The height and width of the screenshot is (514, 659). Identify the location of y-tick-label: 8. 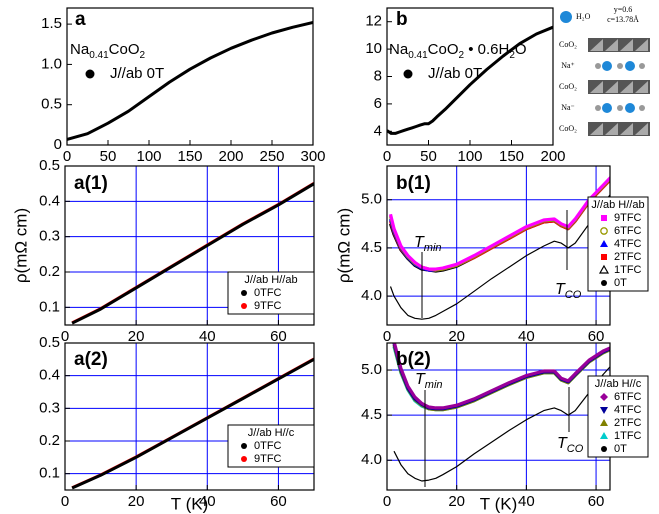
(378, 75).